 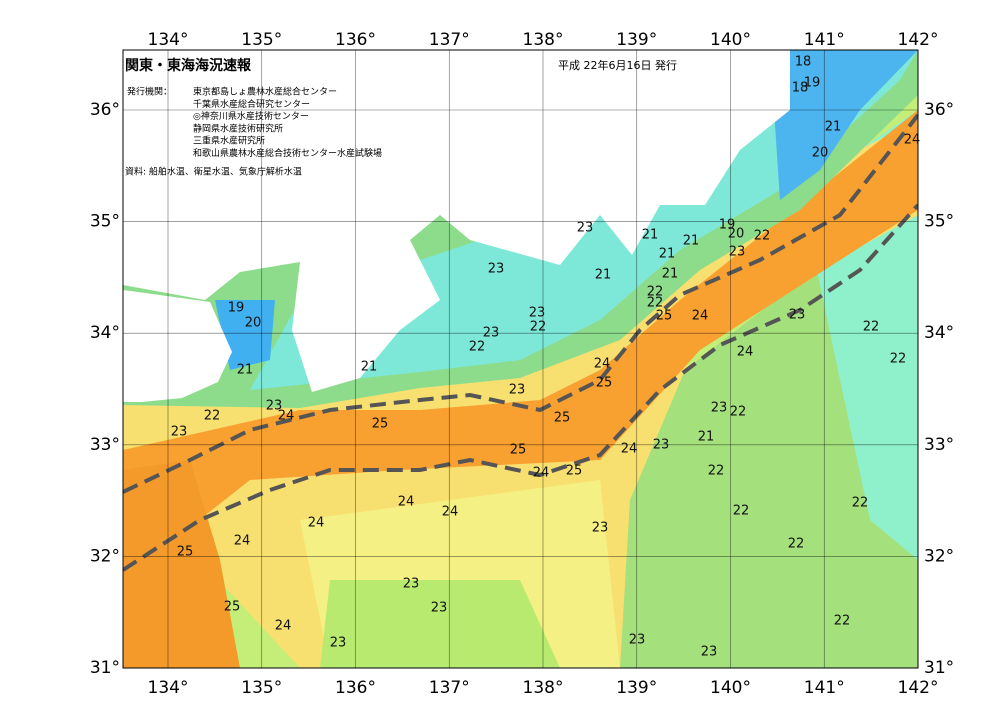 What do you see at coordinates (265, 92) in the screenshot?
I see `issuer: 東京都島しょ農林水産総合センター` at bounding box center [265, 92].